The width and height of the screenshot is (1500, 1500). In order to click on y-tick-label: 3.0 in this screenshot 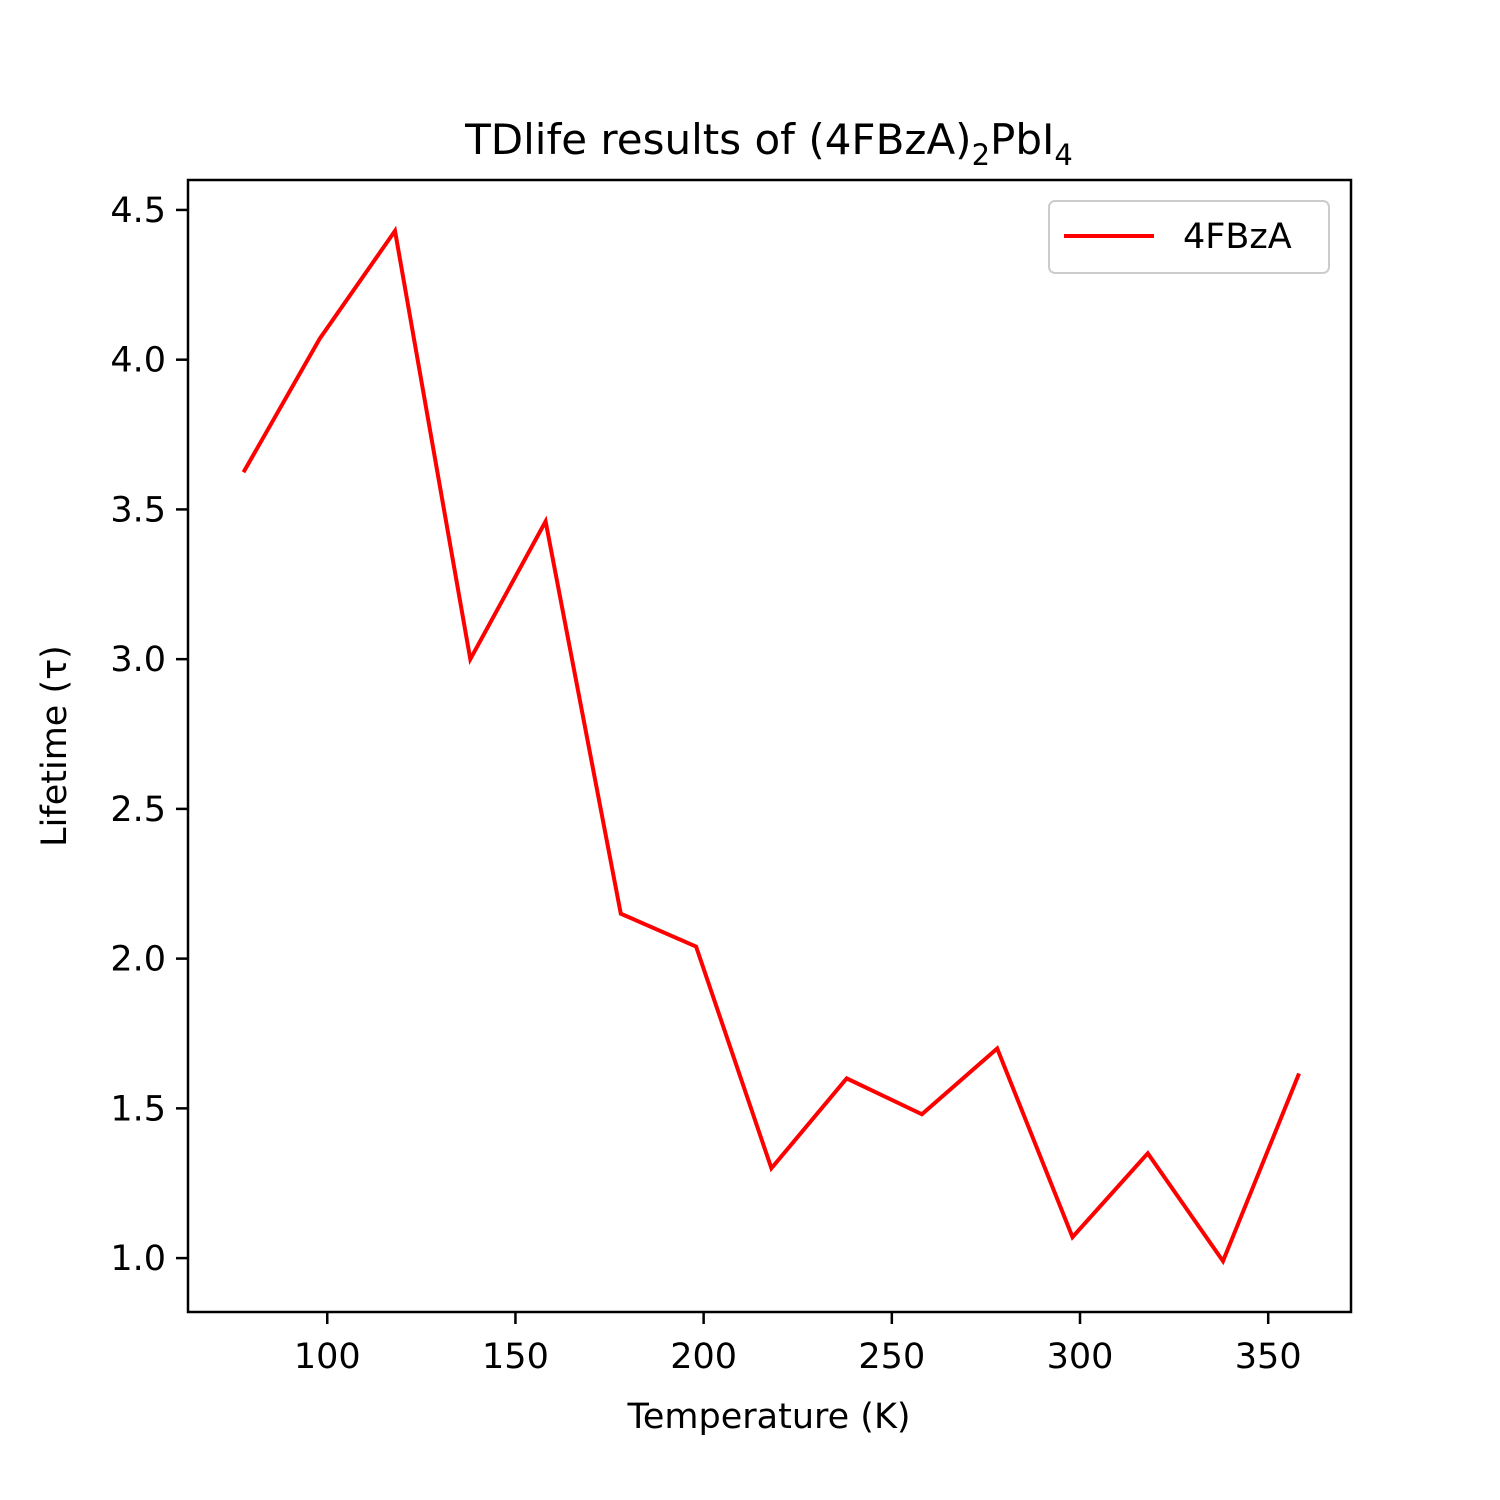, I will do `click(138, 660)`.